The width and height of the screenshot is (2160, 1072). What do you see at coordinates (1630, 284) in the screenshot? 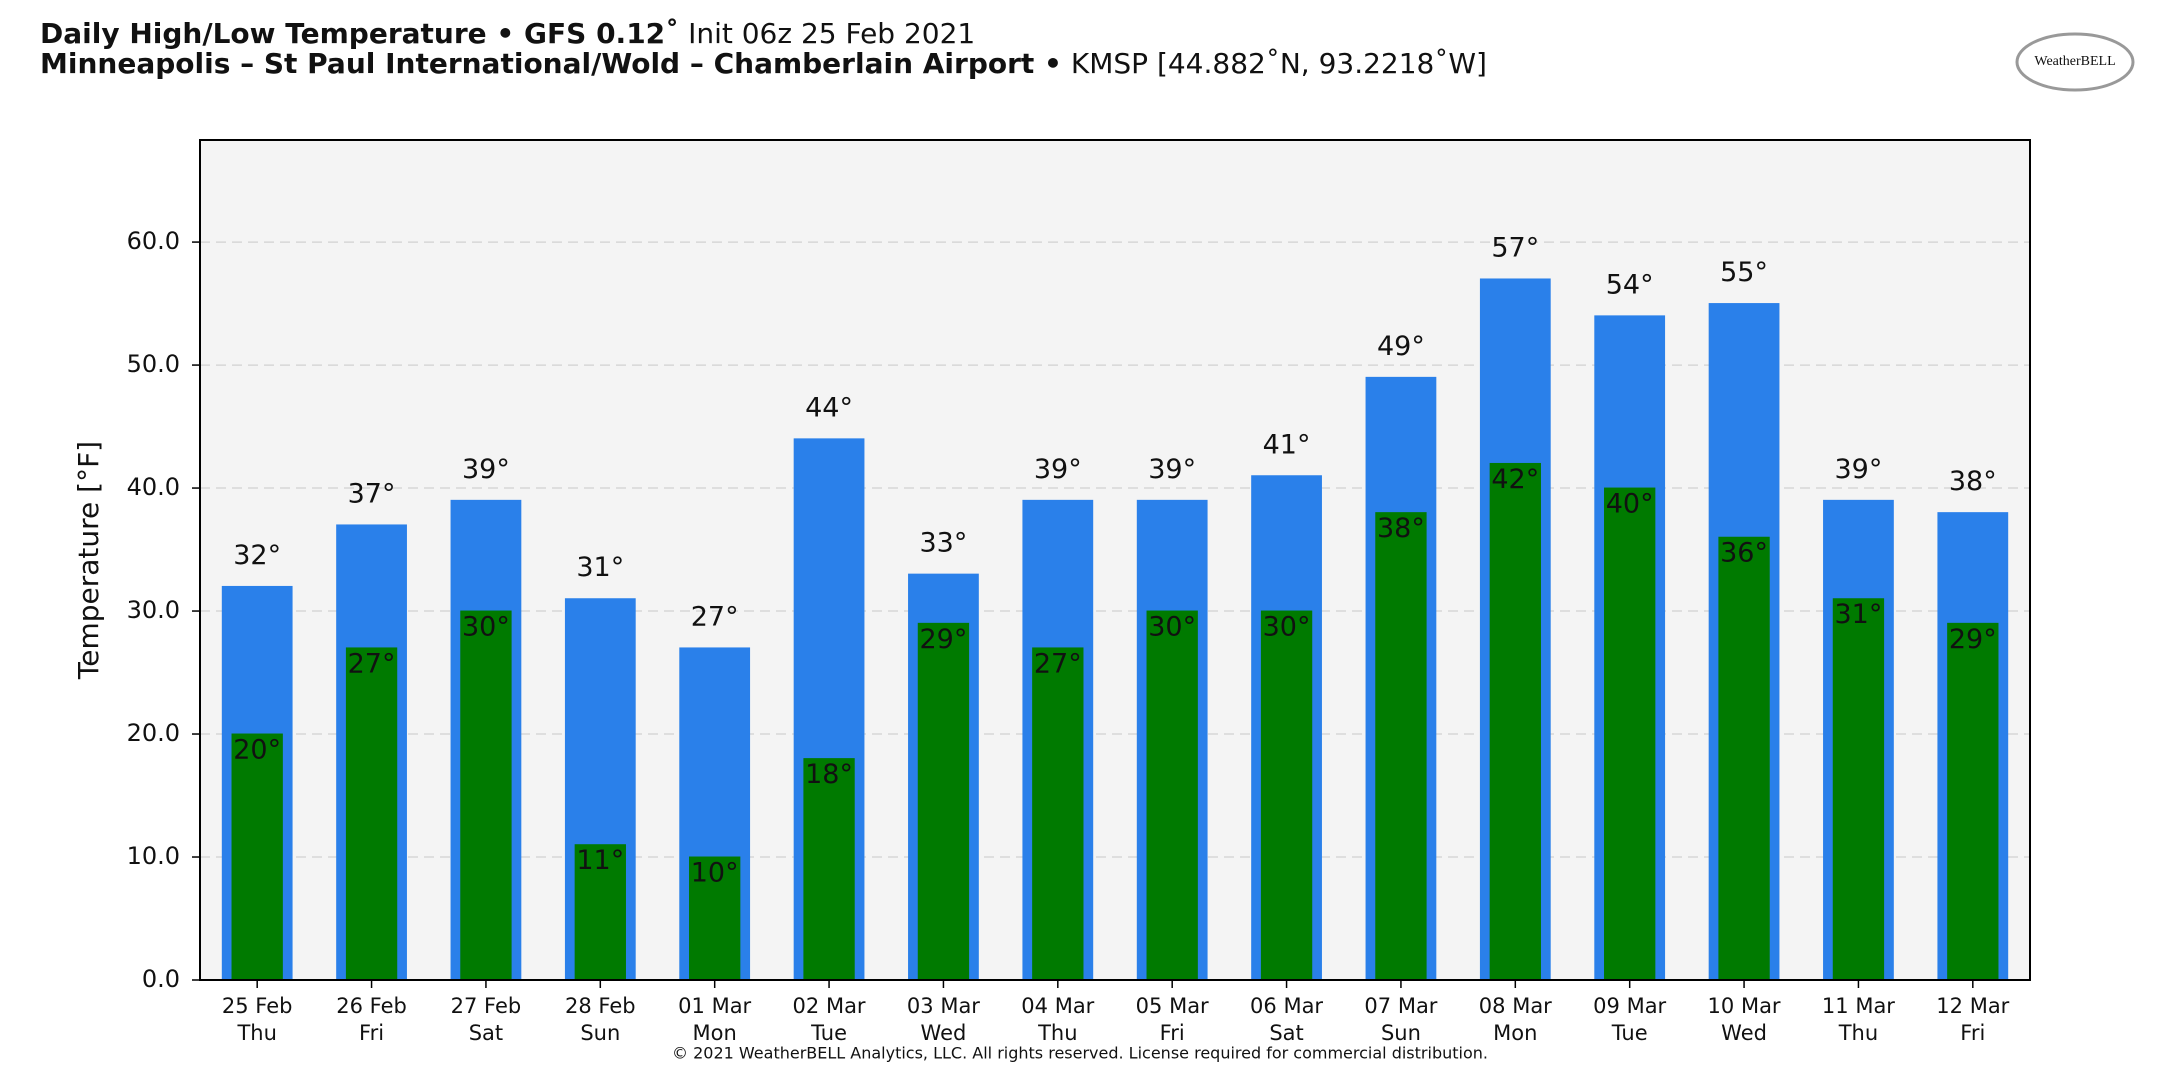
I see `value-label: 54°` at bounding box center [1630, 284].